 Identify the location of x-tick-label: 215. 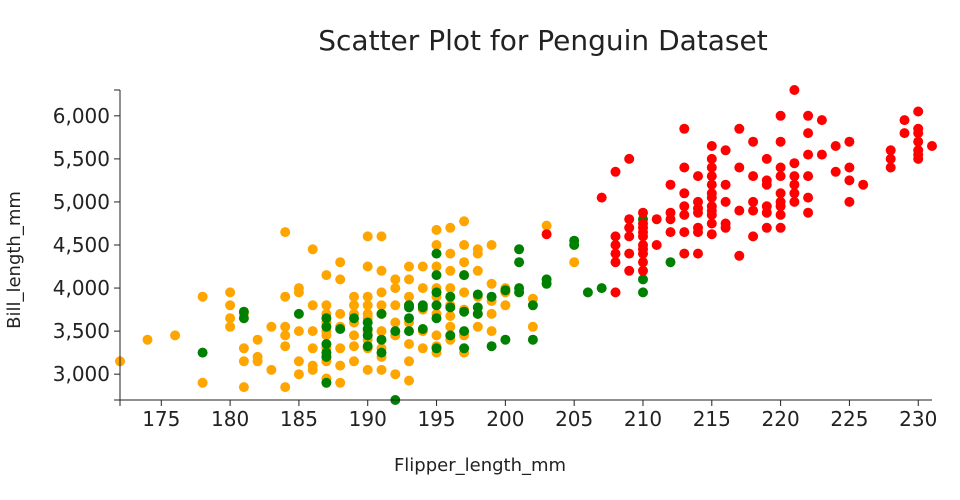
(712, 419).